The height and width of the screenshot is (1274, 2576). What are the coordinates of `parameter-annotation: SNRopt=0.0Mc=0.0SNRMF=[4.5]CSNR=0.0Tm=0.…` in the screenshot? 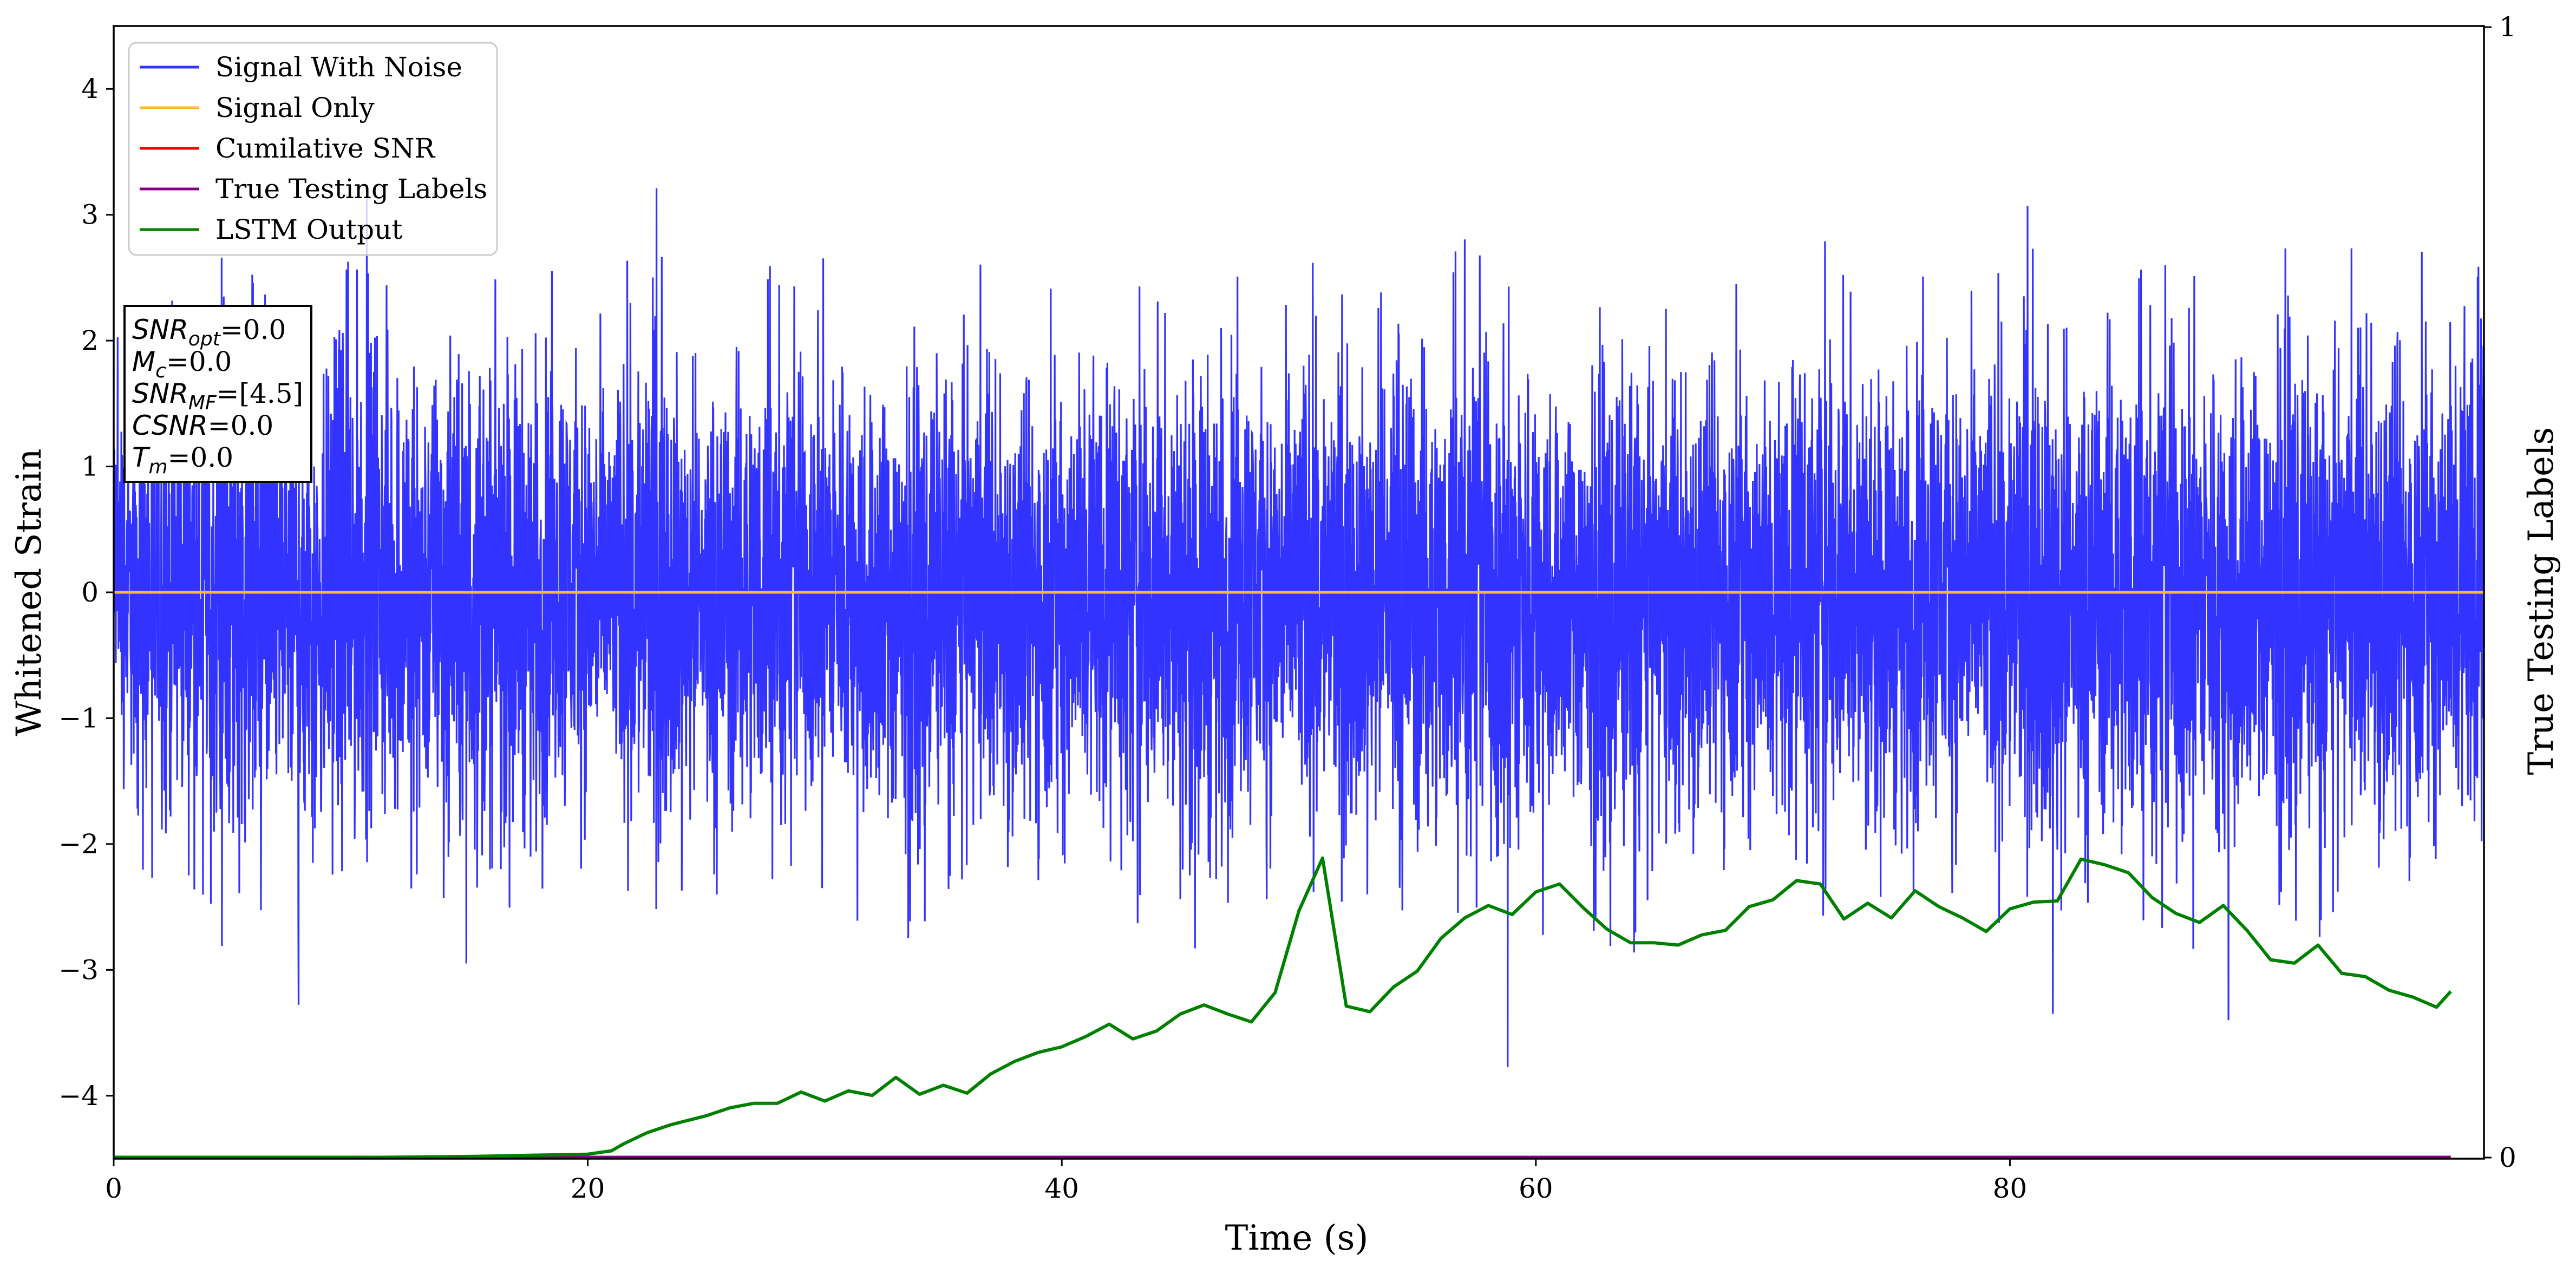 It's located at (217, 394).